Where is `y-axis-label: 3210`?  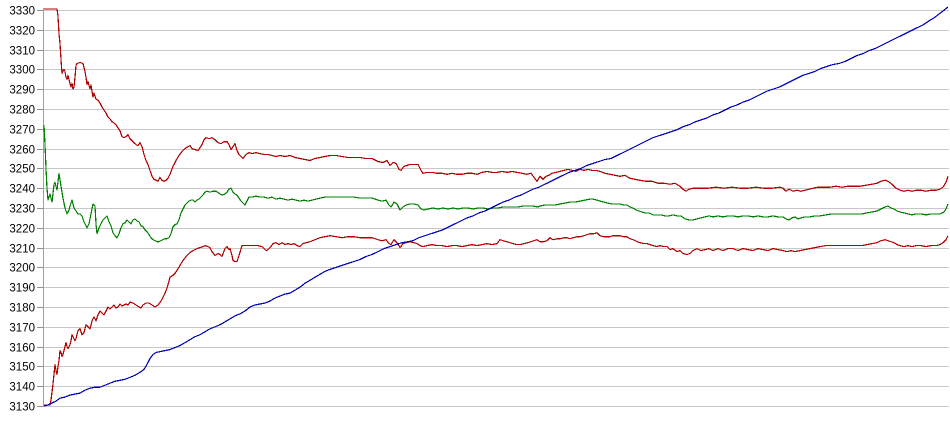 y-axis-label: 3210 is located at coordinates (22, 250).